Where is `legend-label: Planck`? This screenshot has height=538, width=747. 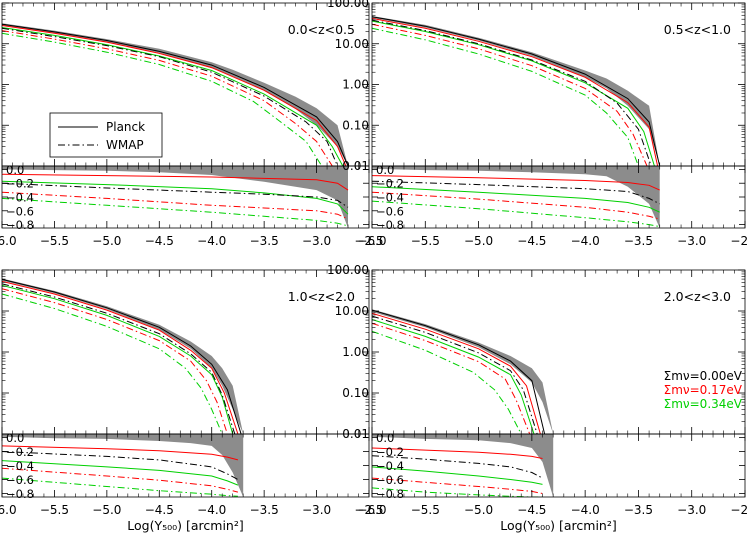
legend-label: Planck is located at coordinates (125, 127).